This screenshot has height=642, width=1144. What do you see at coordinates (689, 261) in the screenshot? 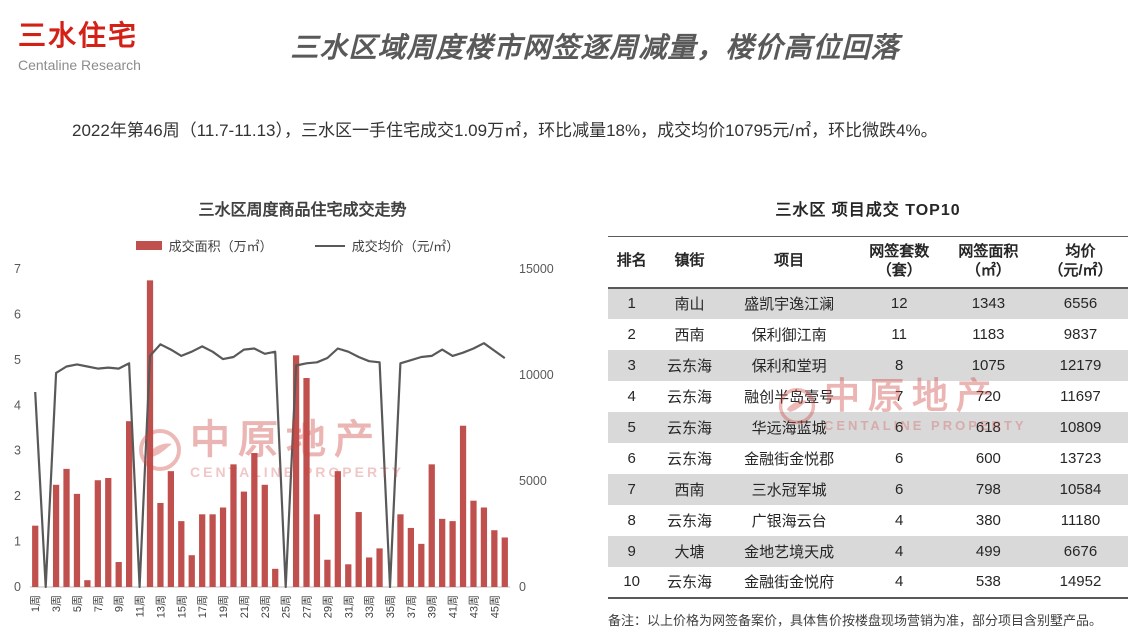
I see `column-header: 镇街` at bounding box center [689, 261].